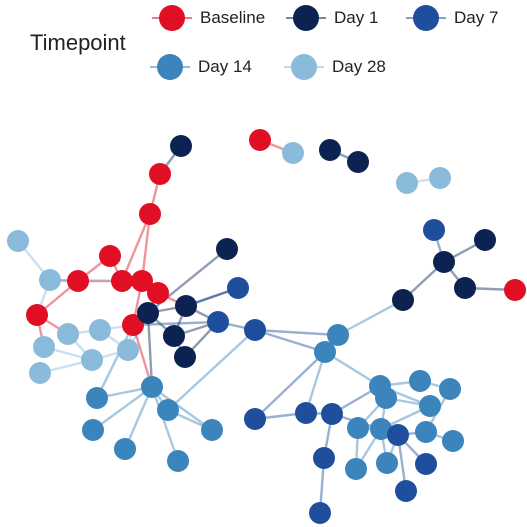  What do you see at coordinates (332, 18) in the screenshot?
I see `legend-item-day1: Day 1` at bounding box center [332, 18].